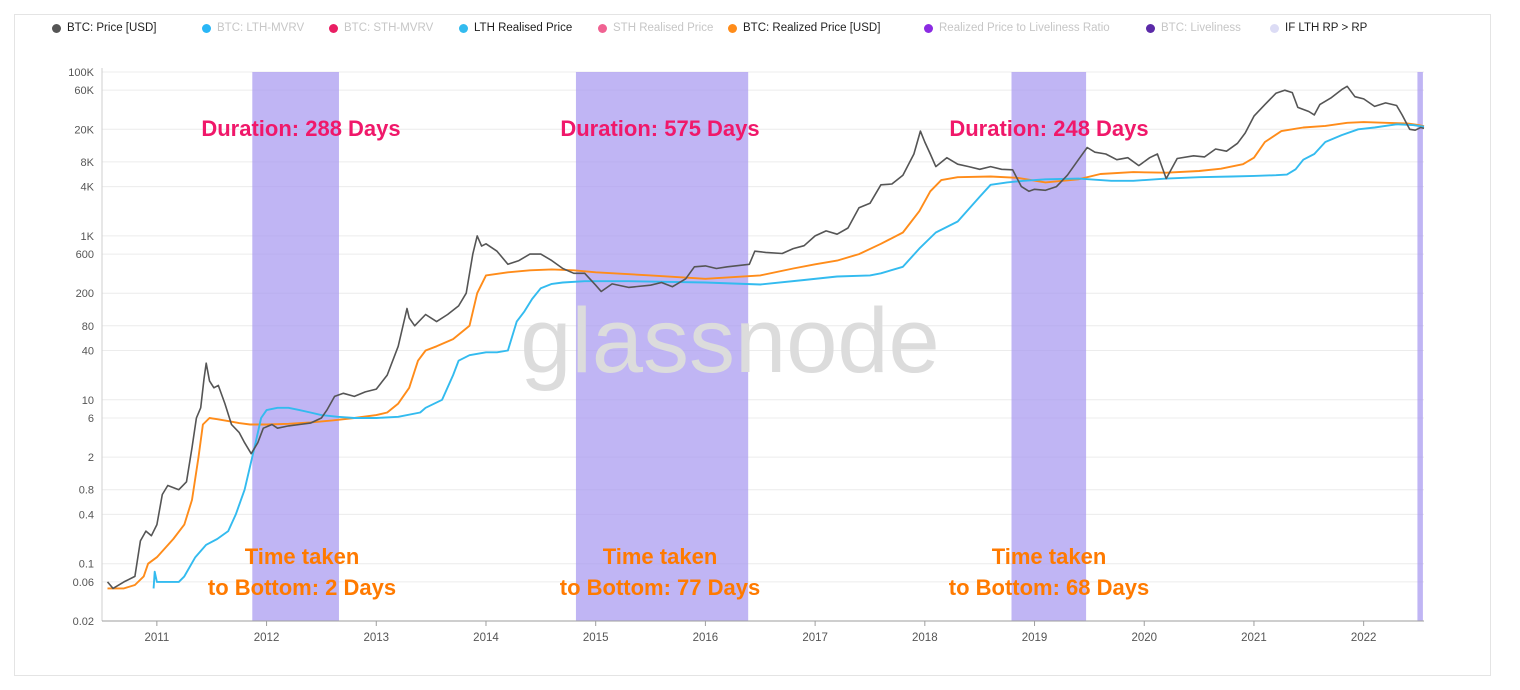 This screenshot has height=690, width=1520. I want to click on bottom-annotation: to Bottom: 2 Days, so click(302, 587).